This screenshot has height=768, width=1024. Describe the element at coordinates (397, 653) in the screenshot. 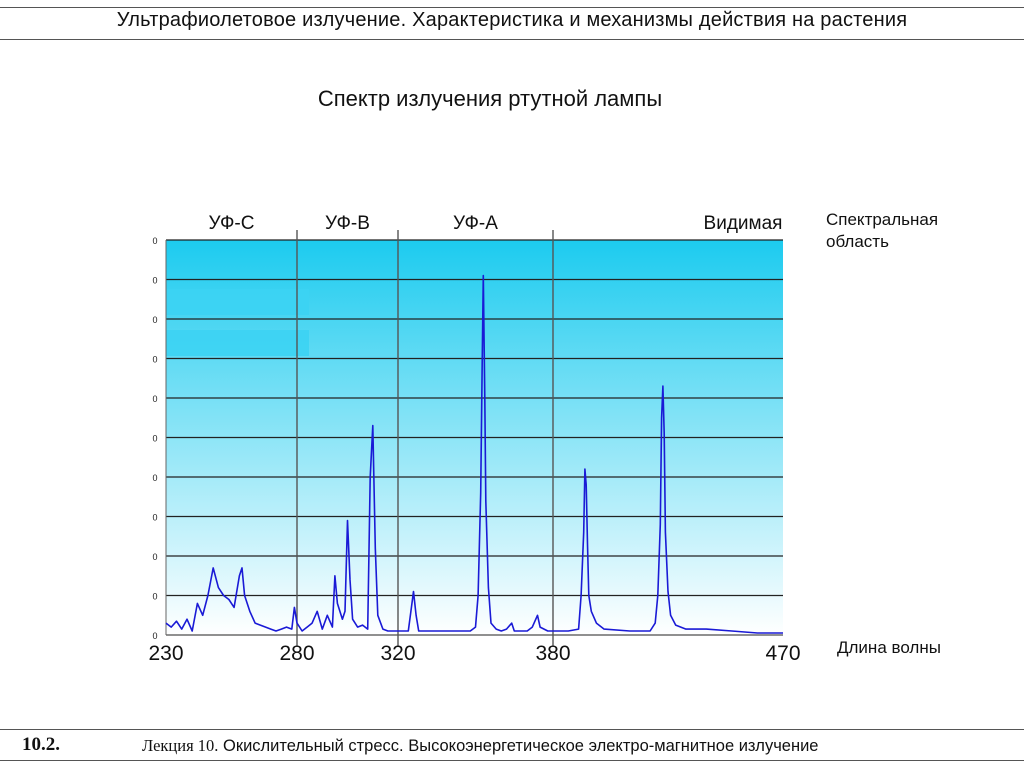

I see `x-tick-label: 320` at that location.